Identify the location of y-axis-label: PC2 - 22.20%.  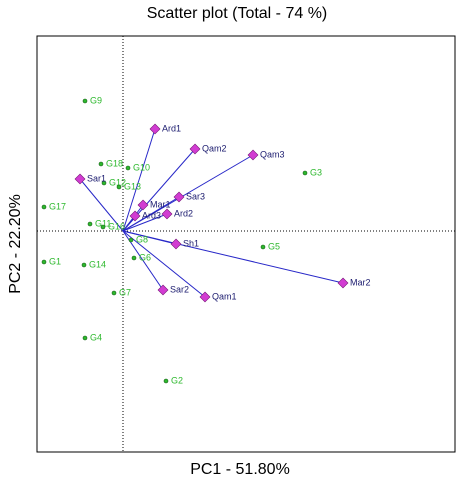
(15, 244).